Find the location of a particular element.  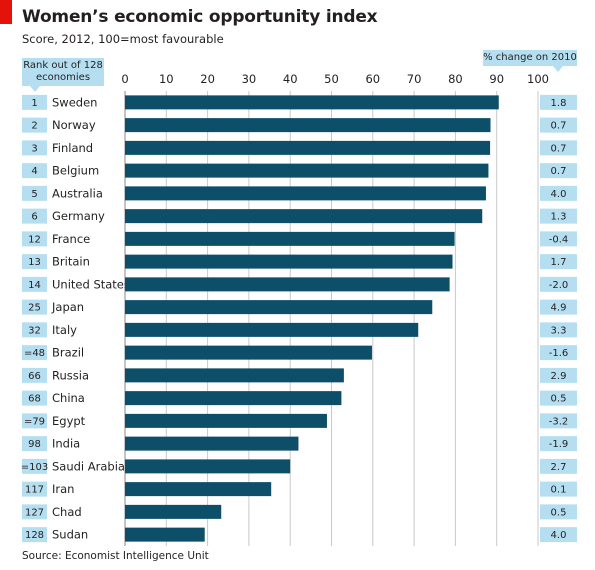

rank-header: Rank out of 128 economies is located at coordinates (63, 72).